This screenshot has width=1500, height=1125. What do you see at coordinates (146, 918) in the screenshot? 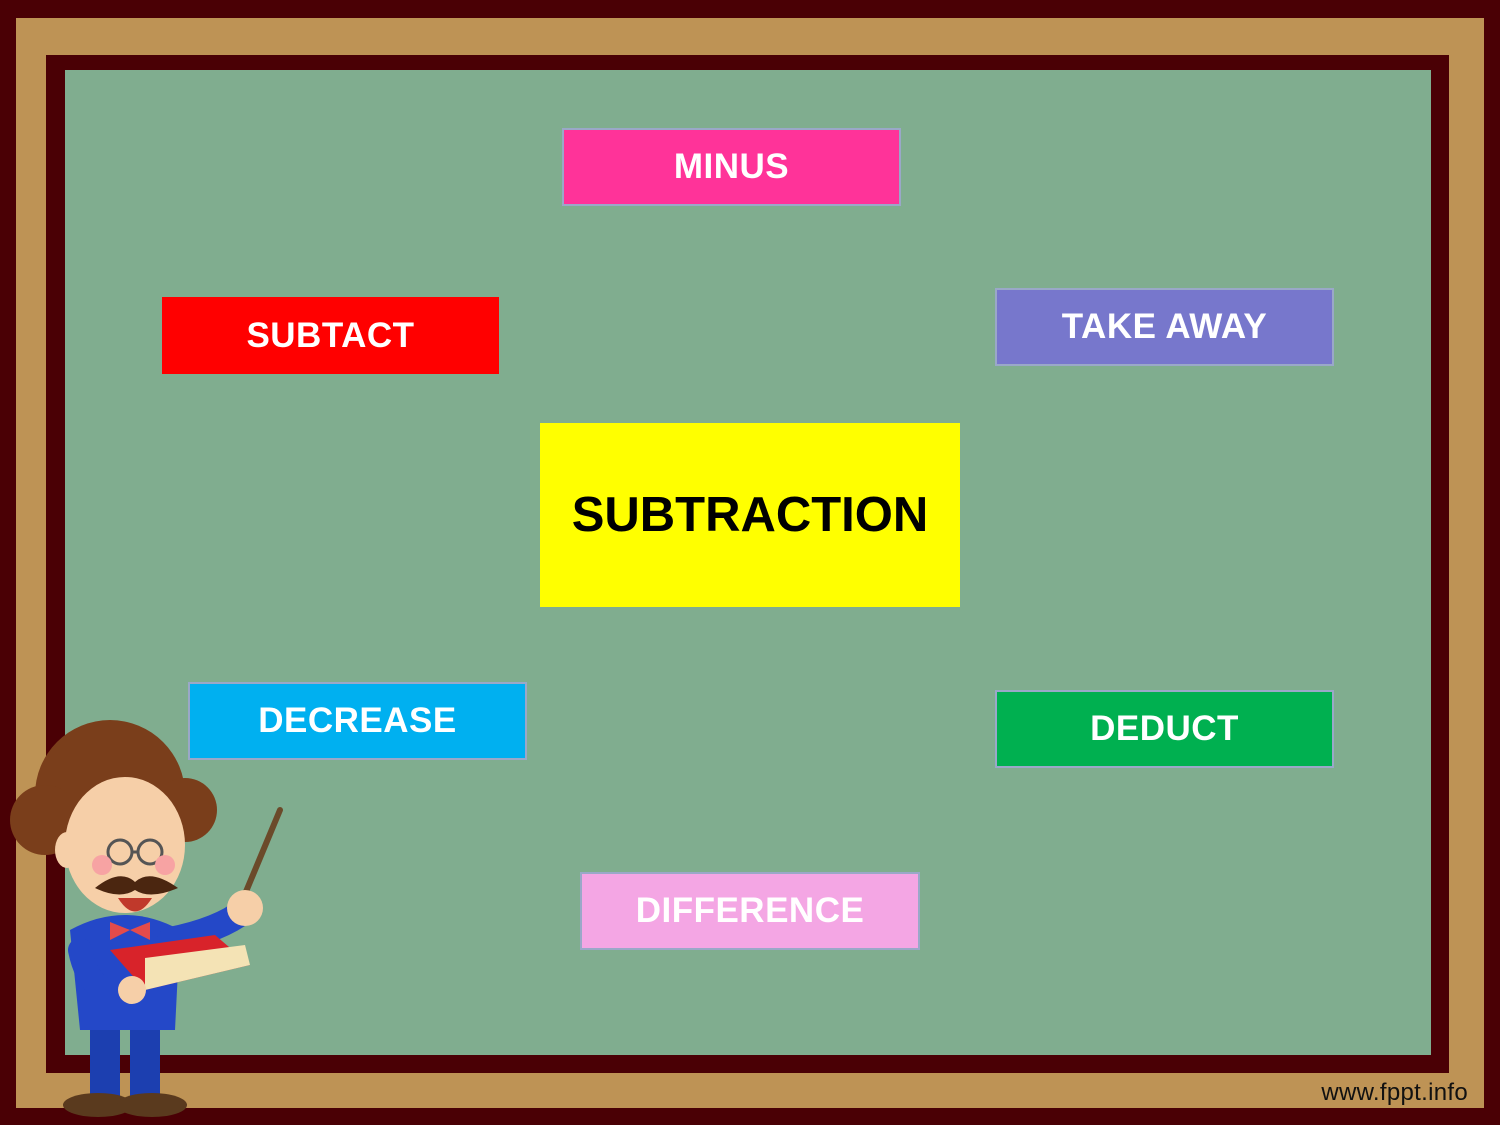
I see `teacher-cartoon-icon` at bounding box center [146, 918].